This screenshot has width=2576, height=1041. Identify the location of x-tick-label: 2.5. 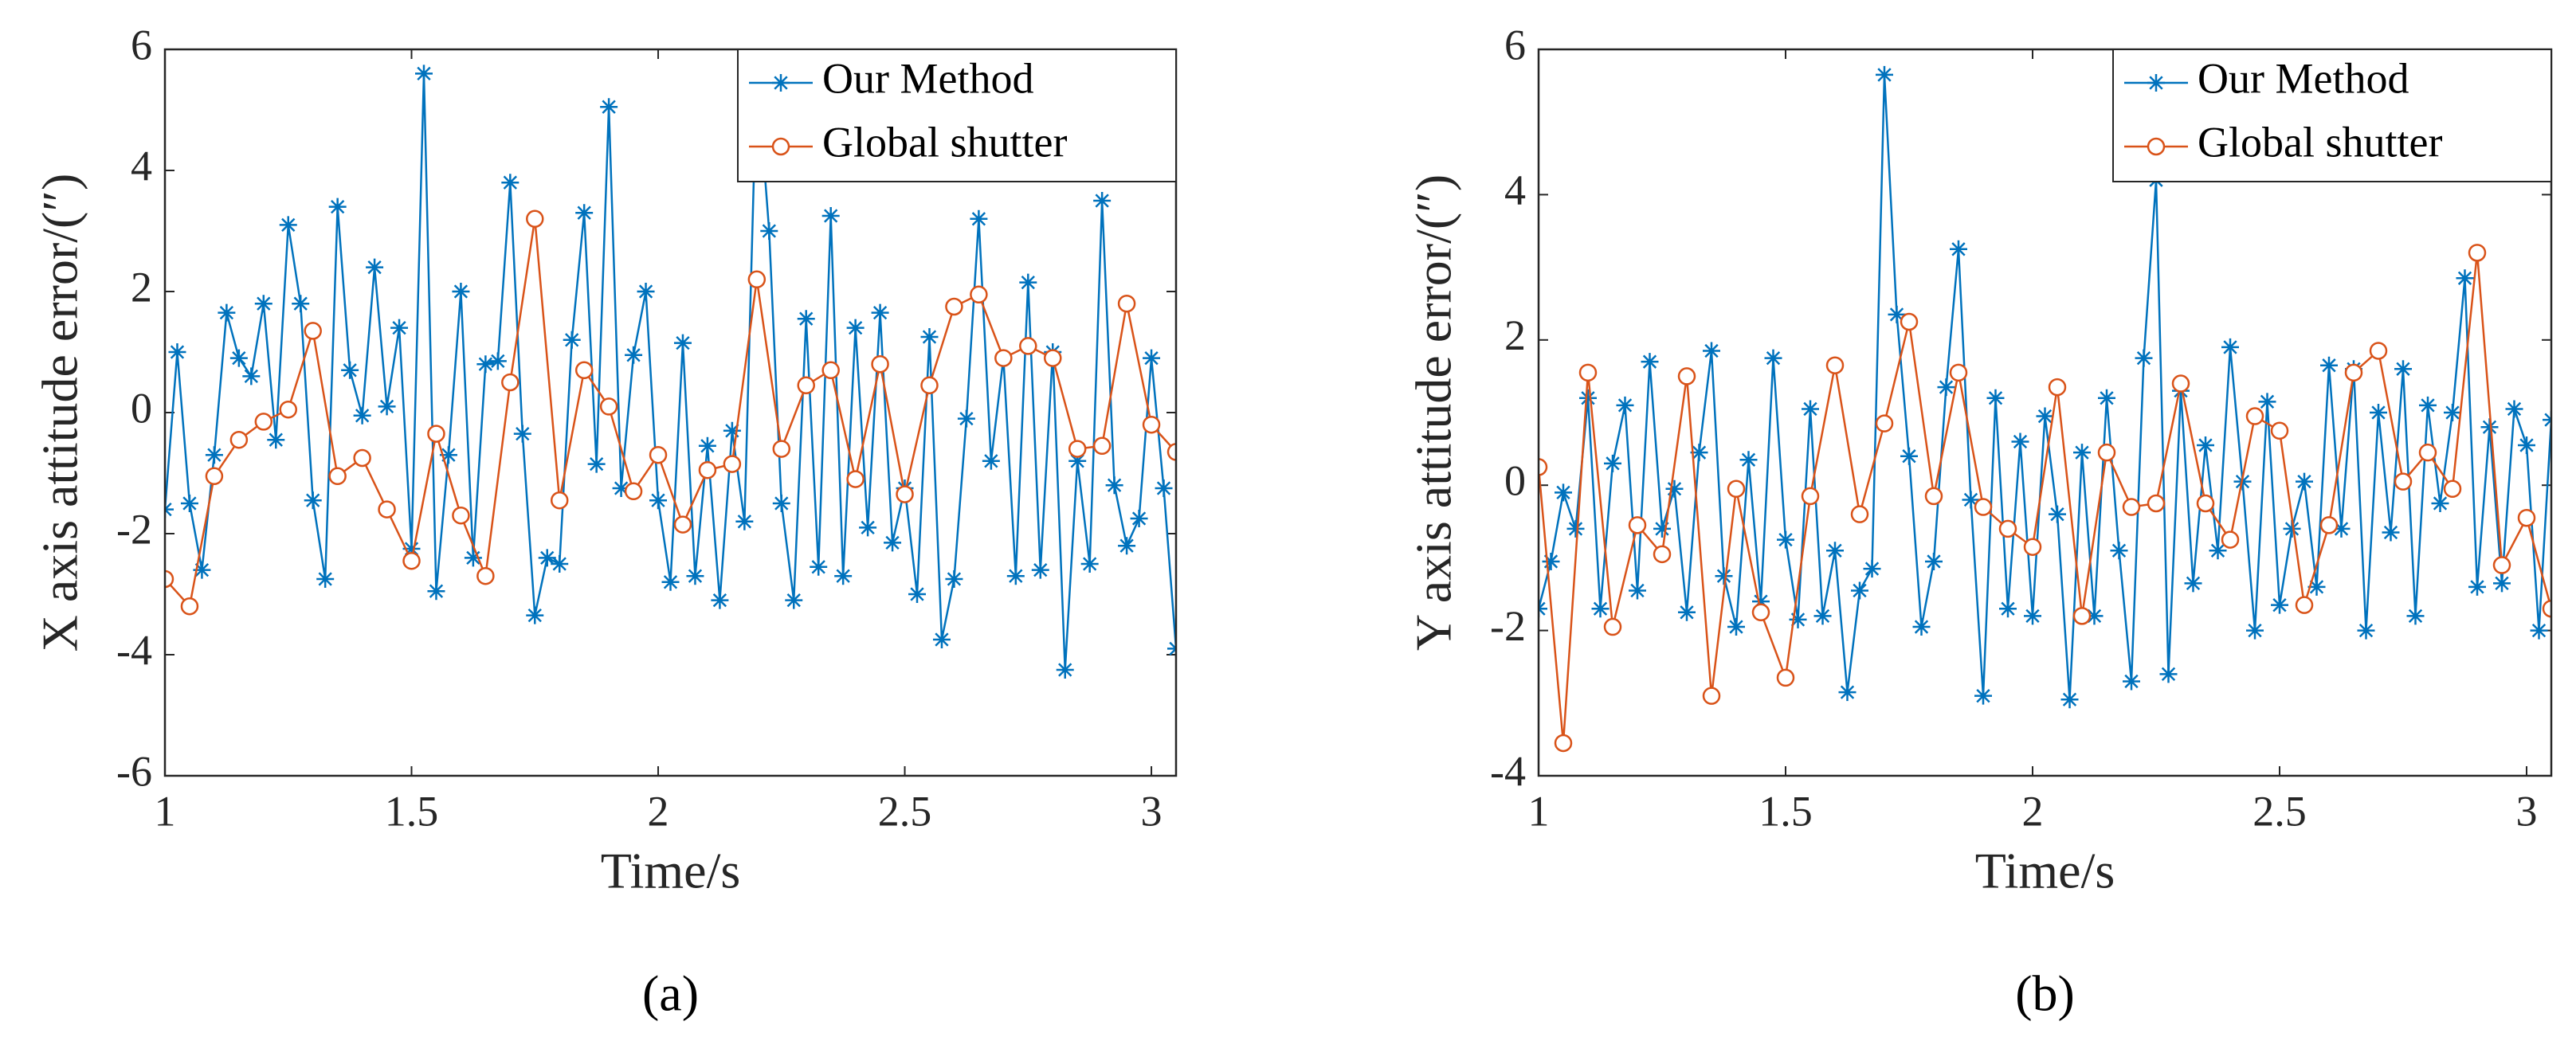
(2280, 811).